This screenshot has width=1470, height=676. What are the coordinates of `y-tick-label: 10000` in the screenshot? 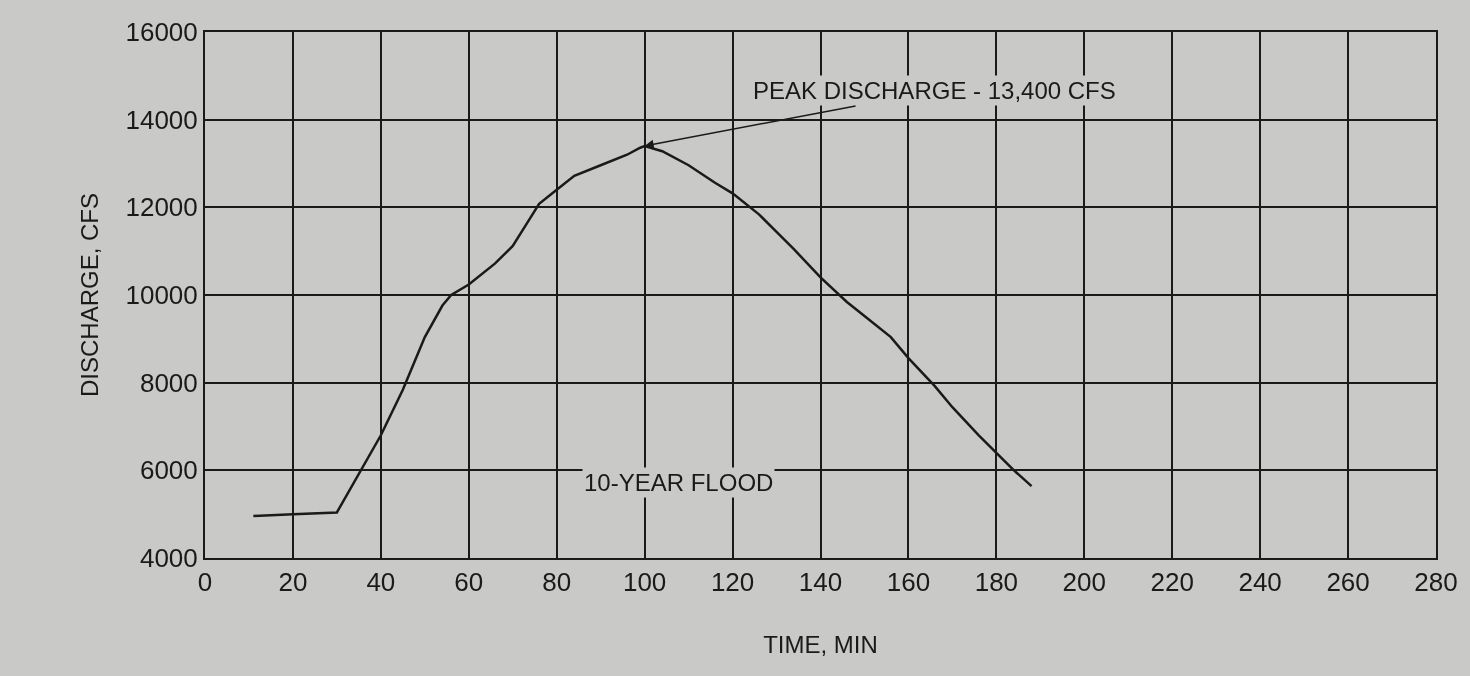 It's located at (161, 295).